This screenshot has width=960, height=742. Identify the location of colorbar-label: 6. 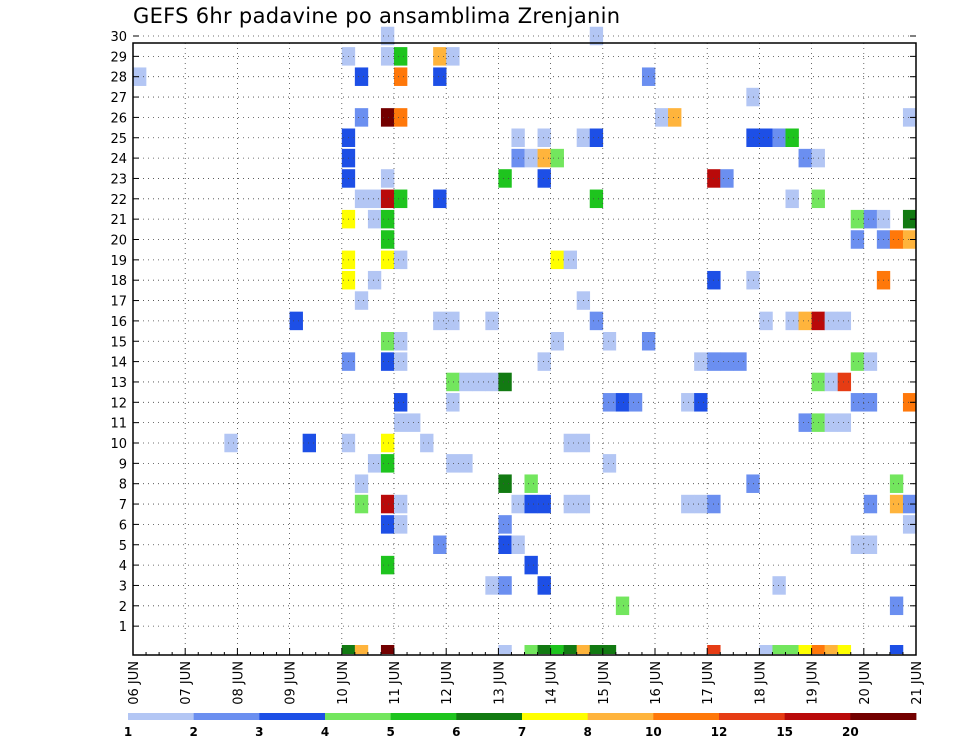
(456, 732).